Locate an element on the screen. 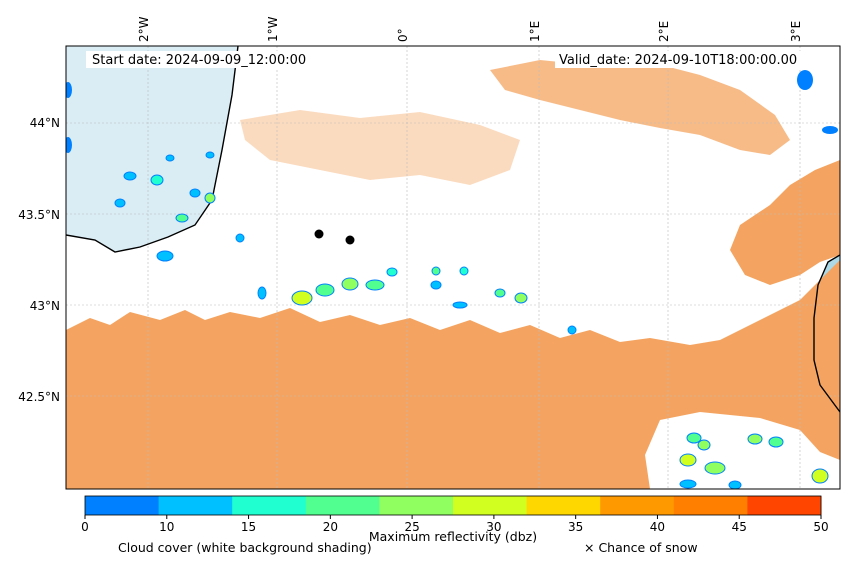 The width and height of the screenshot is (850, 564). lon-label-0: 0° is located at coordinates (403, 35).